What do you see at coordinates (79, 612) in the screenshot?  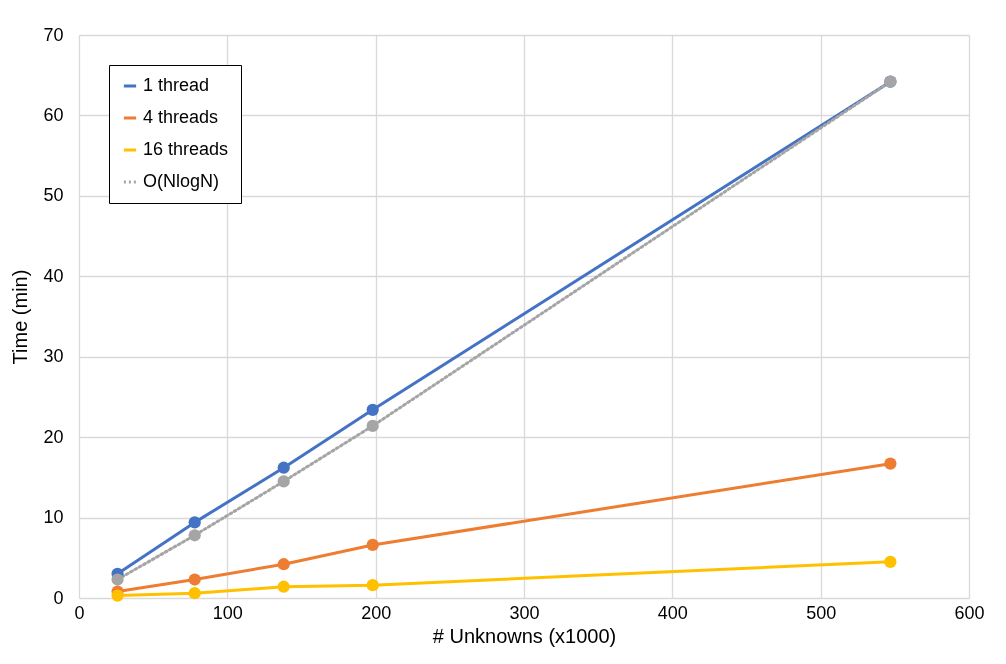 I see `x-tick-label: 0` at bounding box center [79, 612].